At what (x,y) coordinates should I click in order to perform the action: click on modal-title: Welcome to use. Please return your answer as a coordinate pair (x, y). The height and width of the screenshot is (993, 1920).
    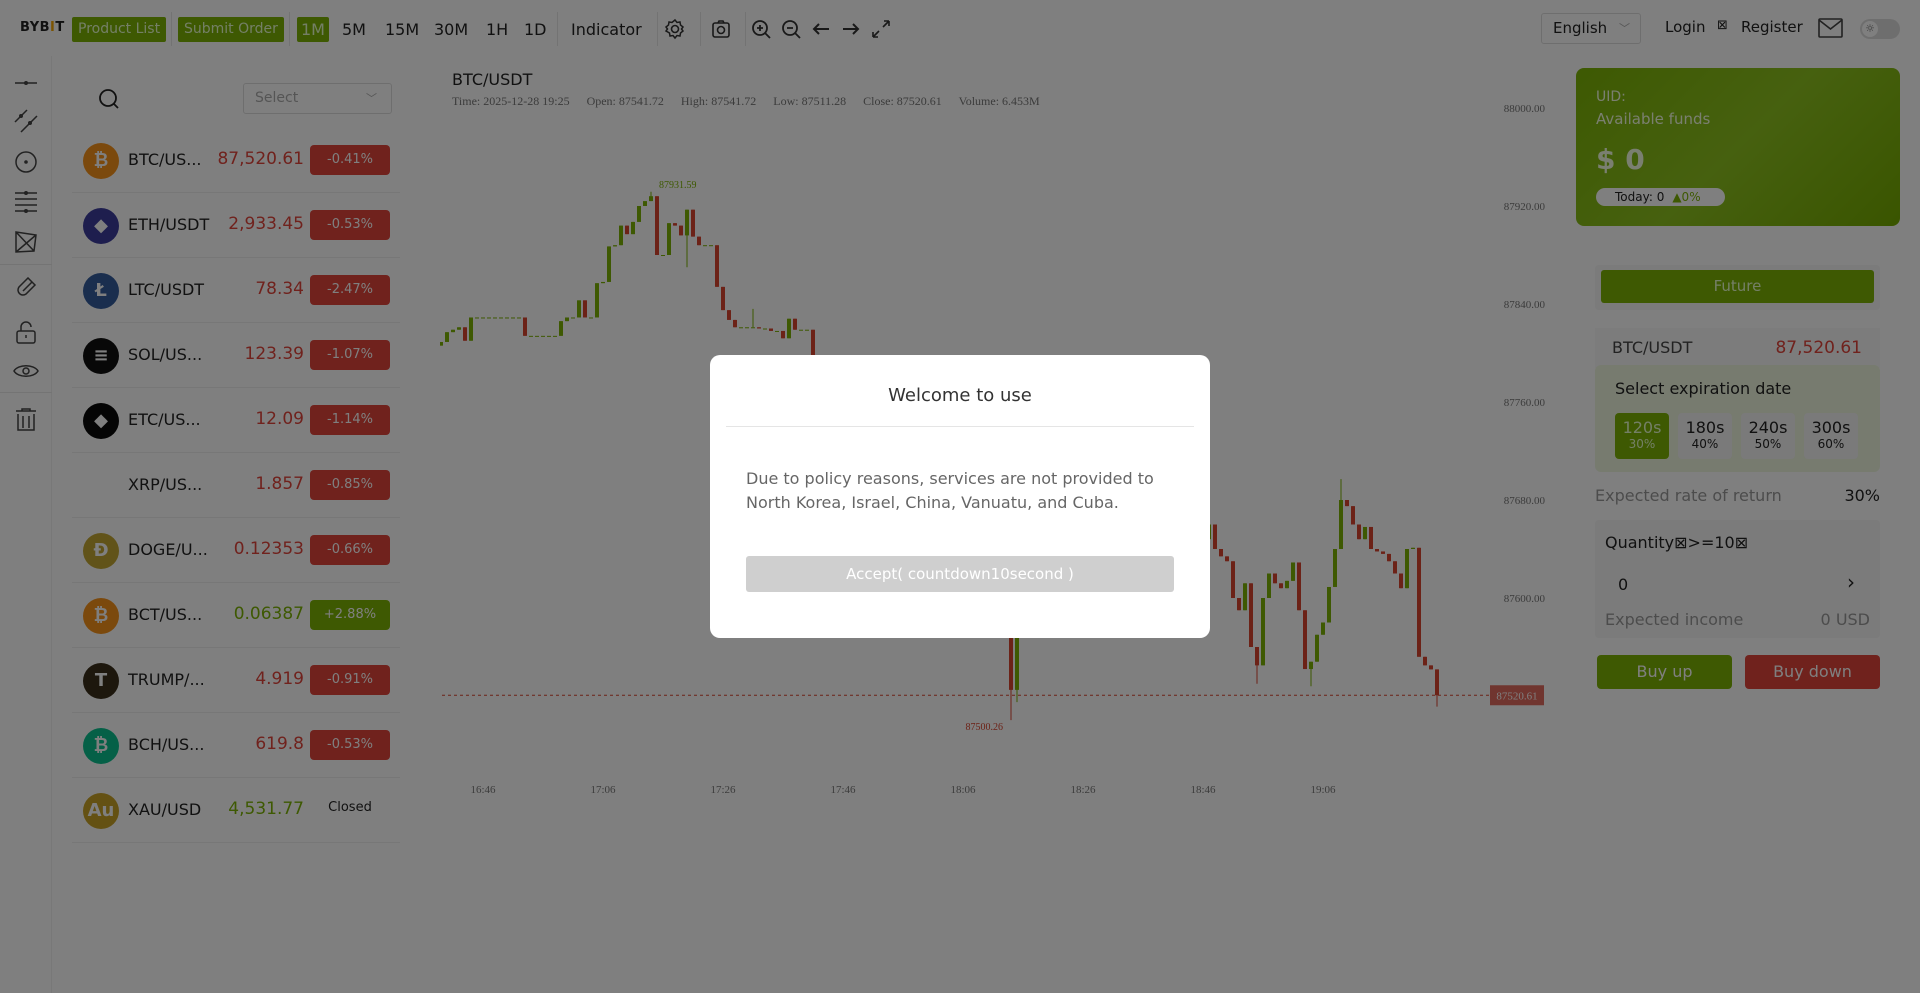
    Looking at the image, I should click on (960, 395).